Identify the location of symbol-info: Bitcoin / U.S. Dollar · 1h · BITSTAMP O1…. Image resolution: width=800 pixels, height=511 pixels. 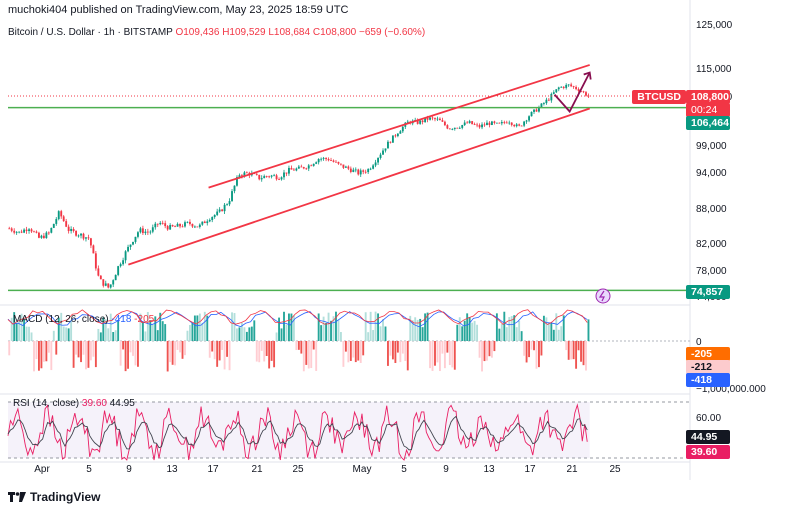
(216, 32).